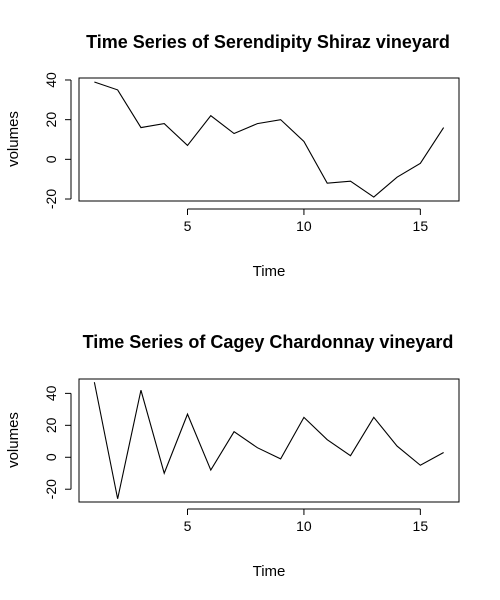 The image size is (500, 600). What do you see at coordinates (268, 342) in the screenshot?
I see `chart-title: Time Series of Cagey Chardonnay vineyard` at bounding box center [268, 342].